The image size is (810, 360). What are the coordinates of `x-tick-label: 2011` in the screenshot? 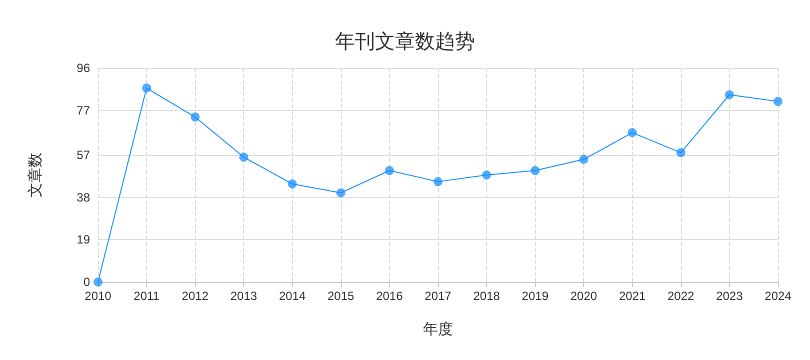 It's located at (147, 296).